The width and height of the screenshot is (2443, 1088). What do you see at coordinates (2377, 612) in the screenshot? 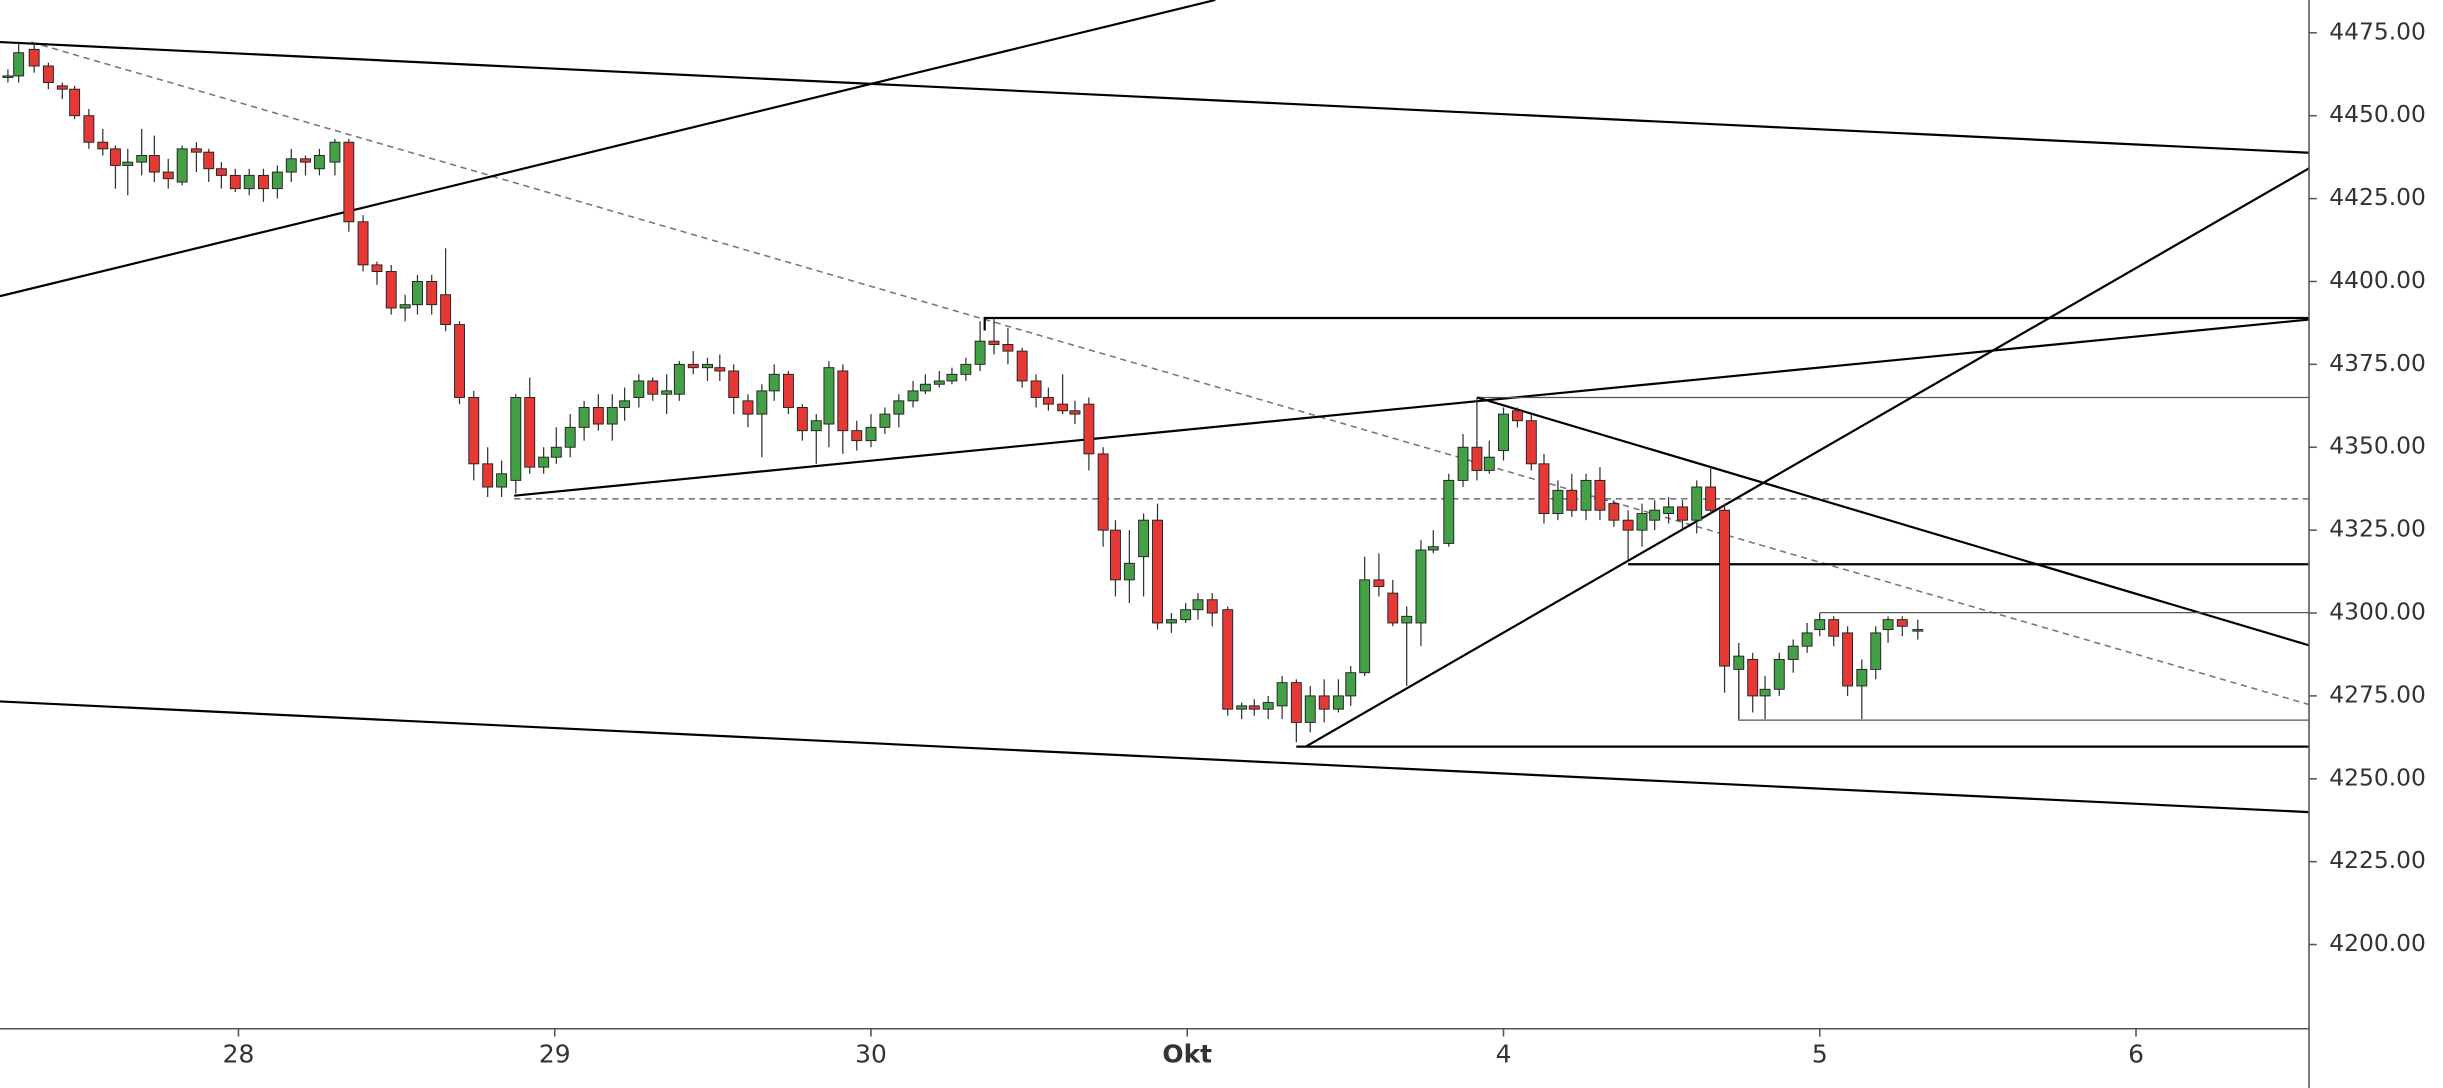
I see `y-tick-label: 4300.00` at bounding box center [2377, 612].